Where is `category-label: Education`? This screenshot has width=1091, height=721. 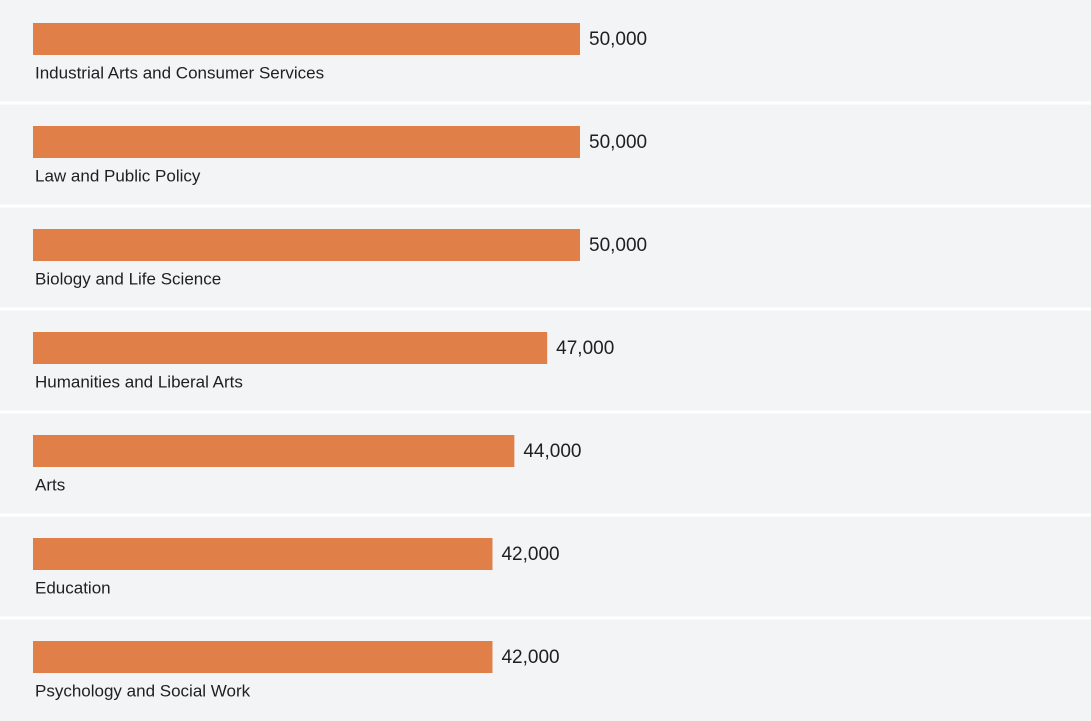 category-label: Education is located at coordinates (73, 587).